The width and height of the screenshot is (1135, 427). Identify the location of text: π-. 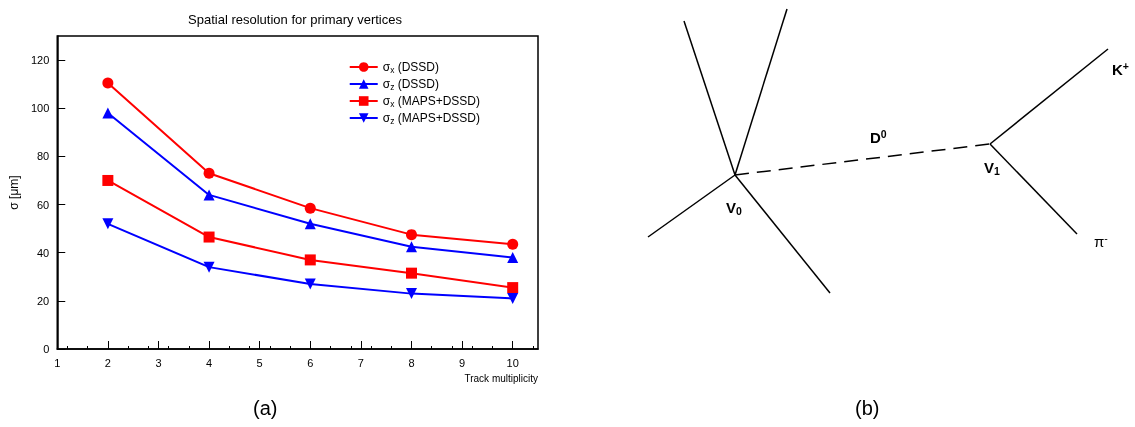
(1101, 240).